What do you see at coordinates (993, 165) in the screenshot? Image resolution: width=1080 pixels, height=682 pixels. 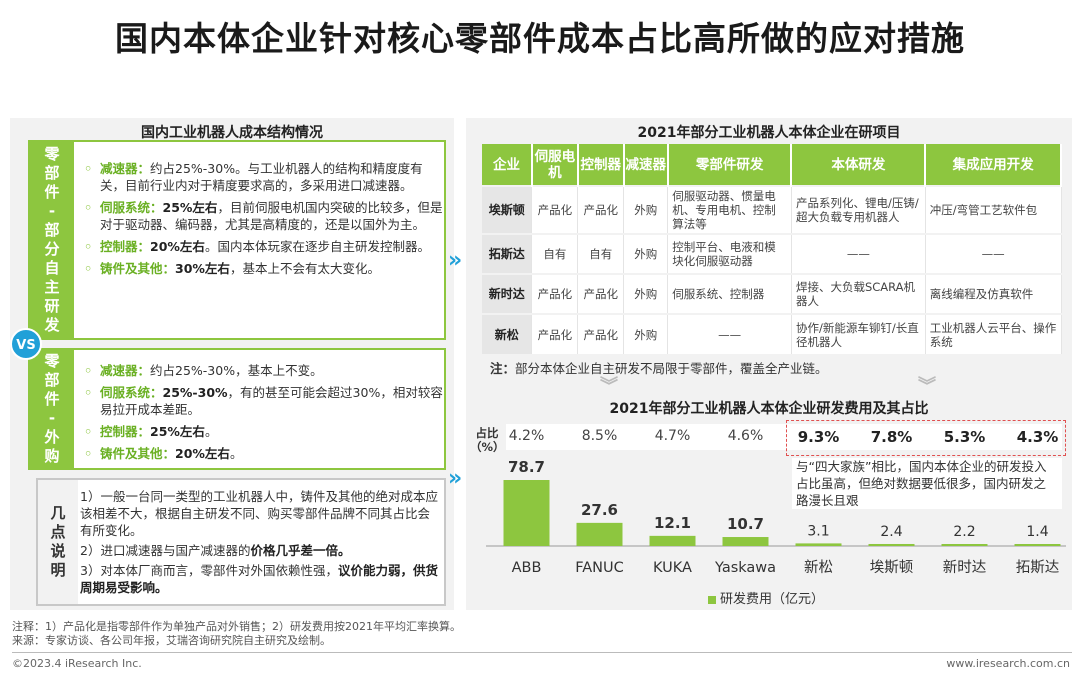 I see `table-header-cell: 集成应用开发` at bounding box center [993, 165].